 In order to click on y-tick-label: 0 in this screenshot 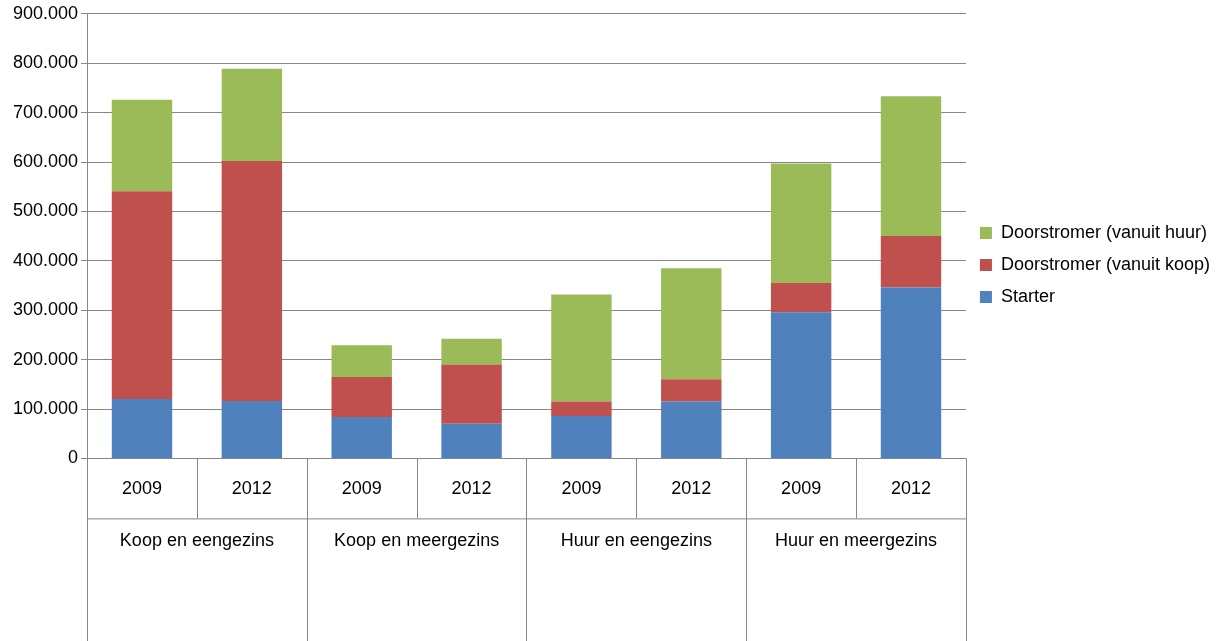, I will do `click(73, 457)`.